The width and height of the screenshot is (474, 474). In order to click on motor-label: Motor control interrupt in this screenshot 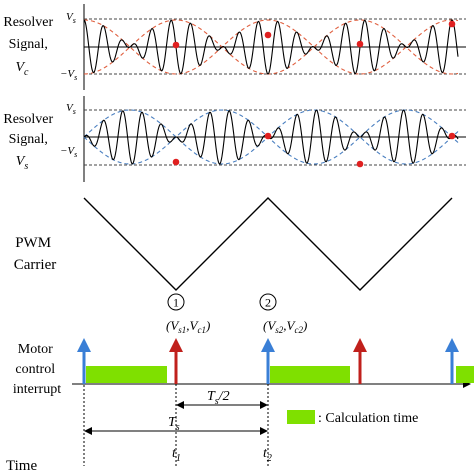, I will do `click(37, 369)`.